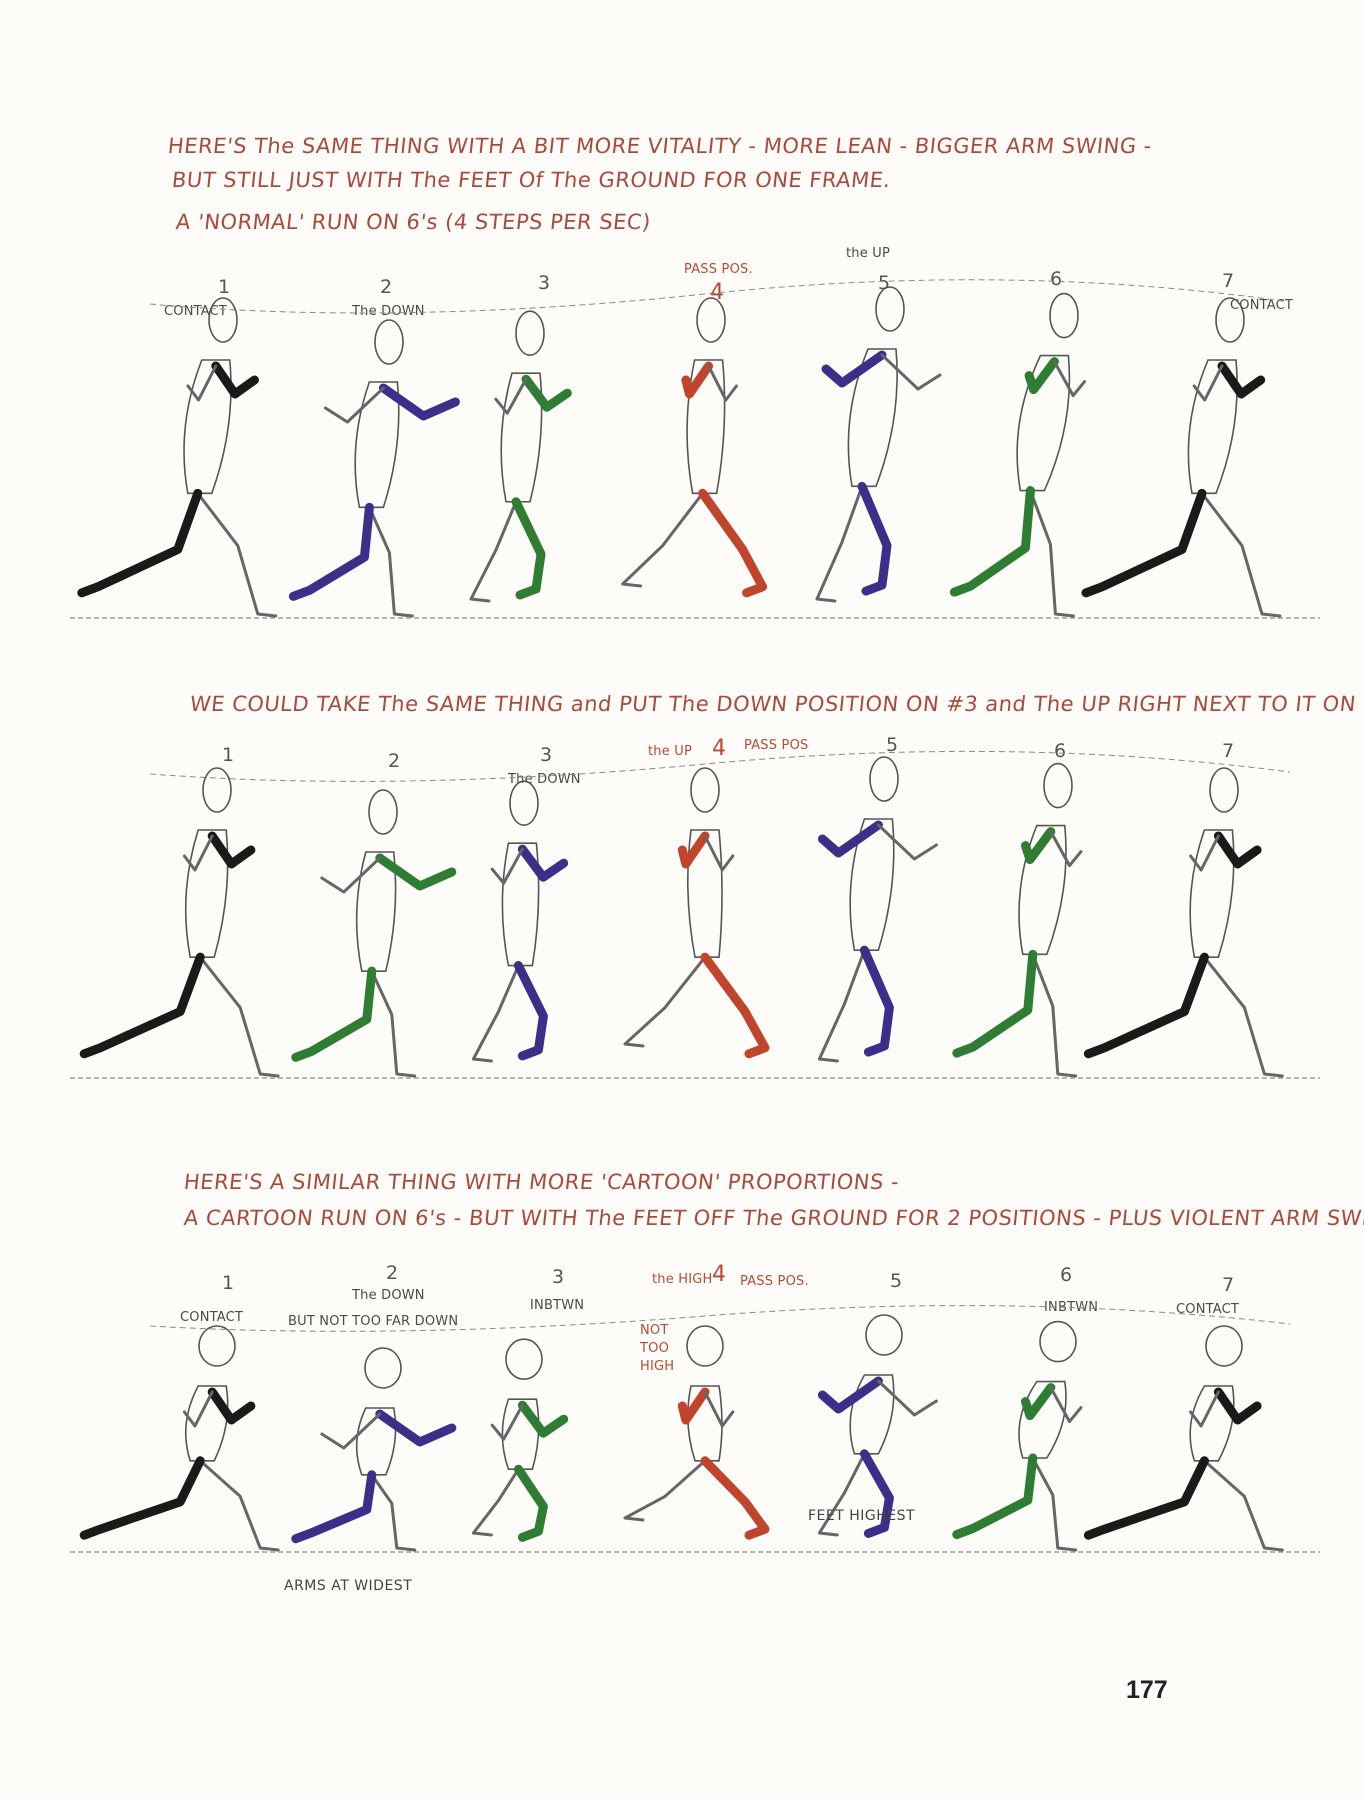  Describe the element at coordinates (682, 1279) in the screenshot. I see `s3-frame-4-label: the HIGH` at that location.